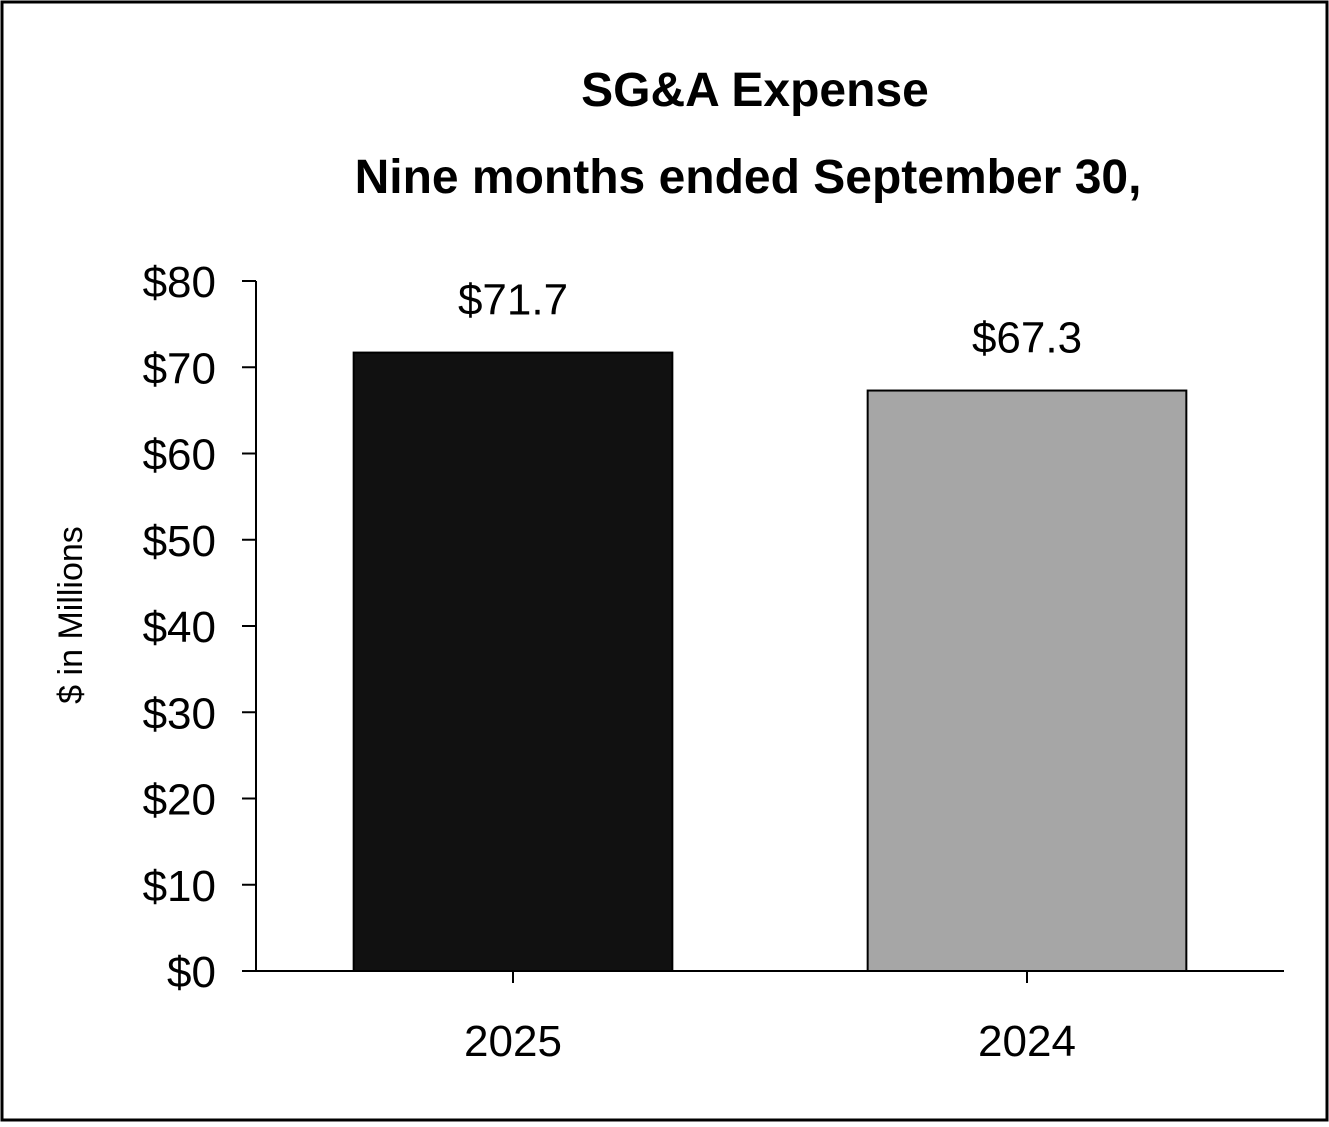 This screenshot has height=1127, width=1329. Describe the element at coordinates (179, 455) in the screenshot. I see `y-tick-label: $60` at that location.